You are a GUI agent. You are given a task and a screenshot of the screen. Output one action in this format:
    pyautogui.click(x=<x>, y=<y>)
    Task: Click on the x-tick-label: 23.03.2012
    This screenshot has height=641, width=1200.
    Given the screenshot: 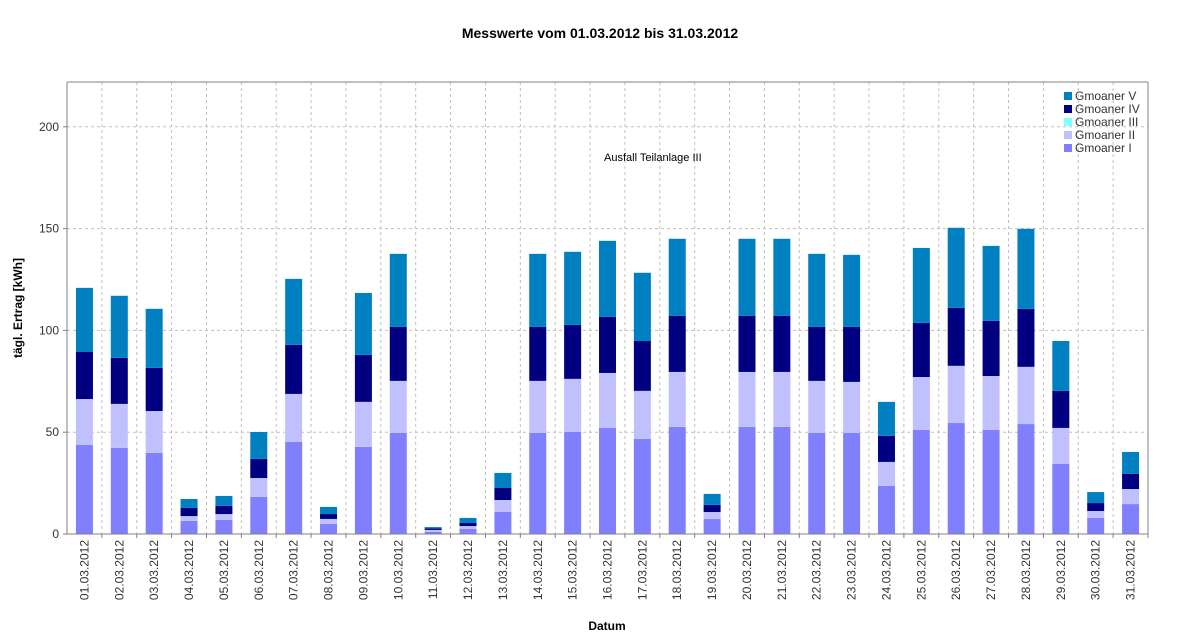 What is the action you would take?
    pyautogui.click(x=852, y=570)
    